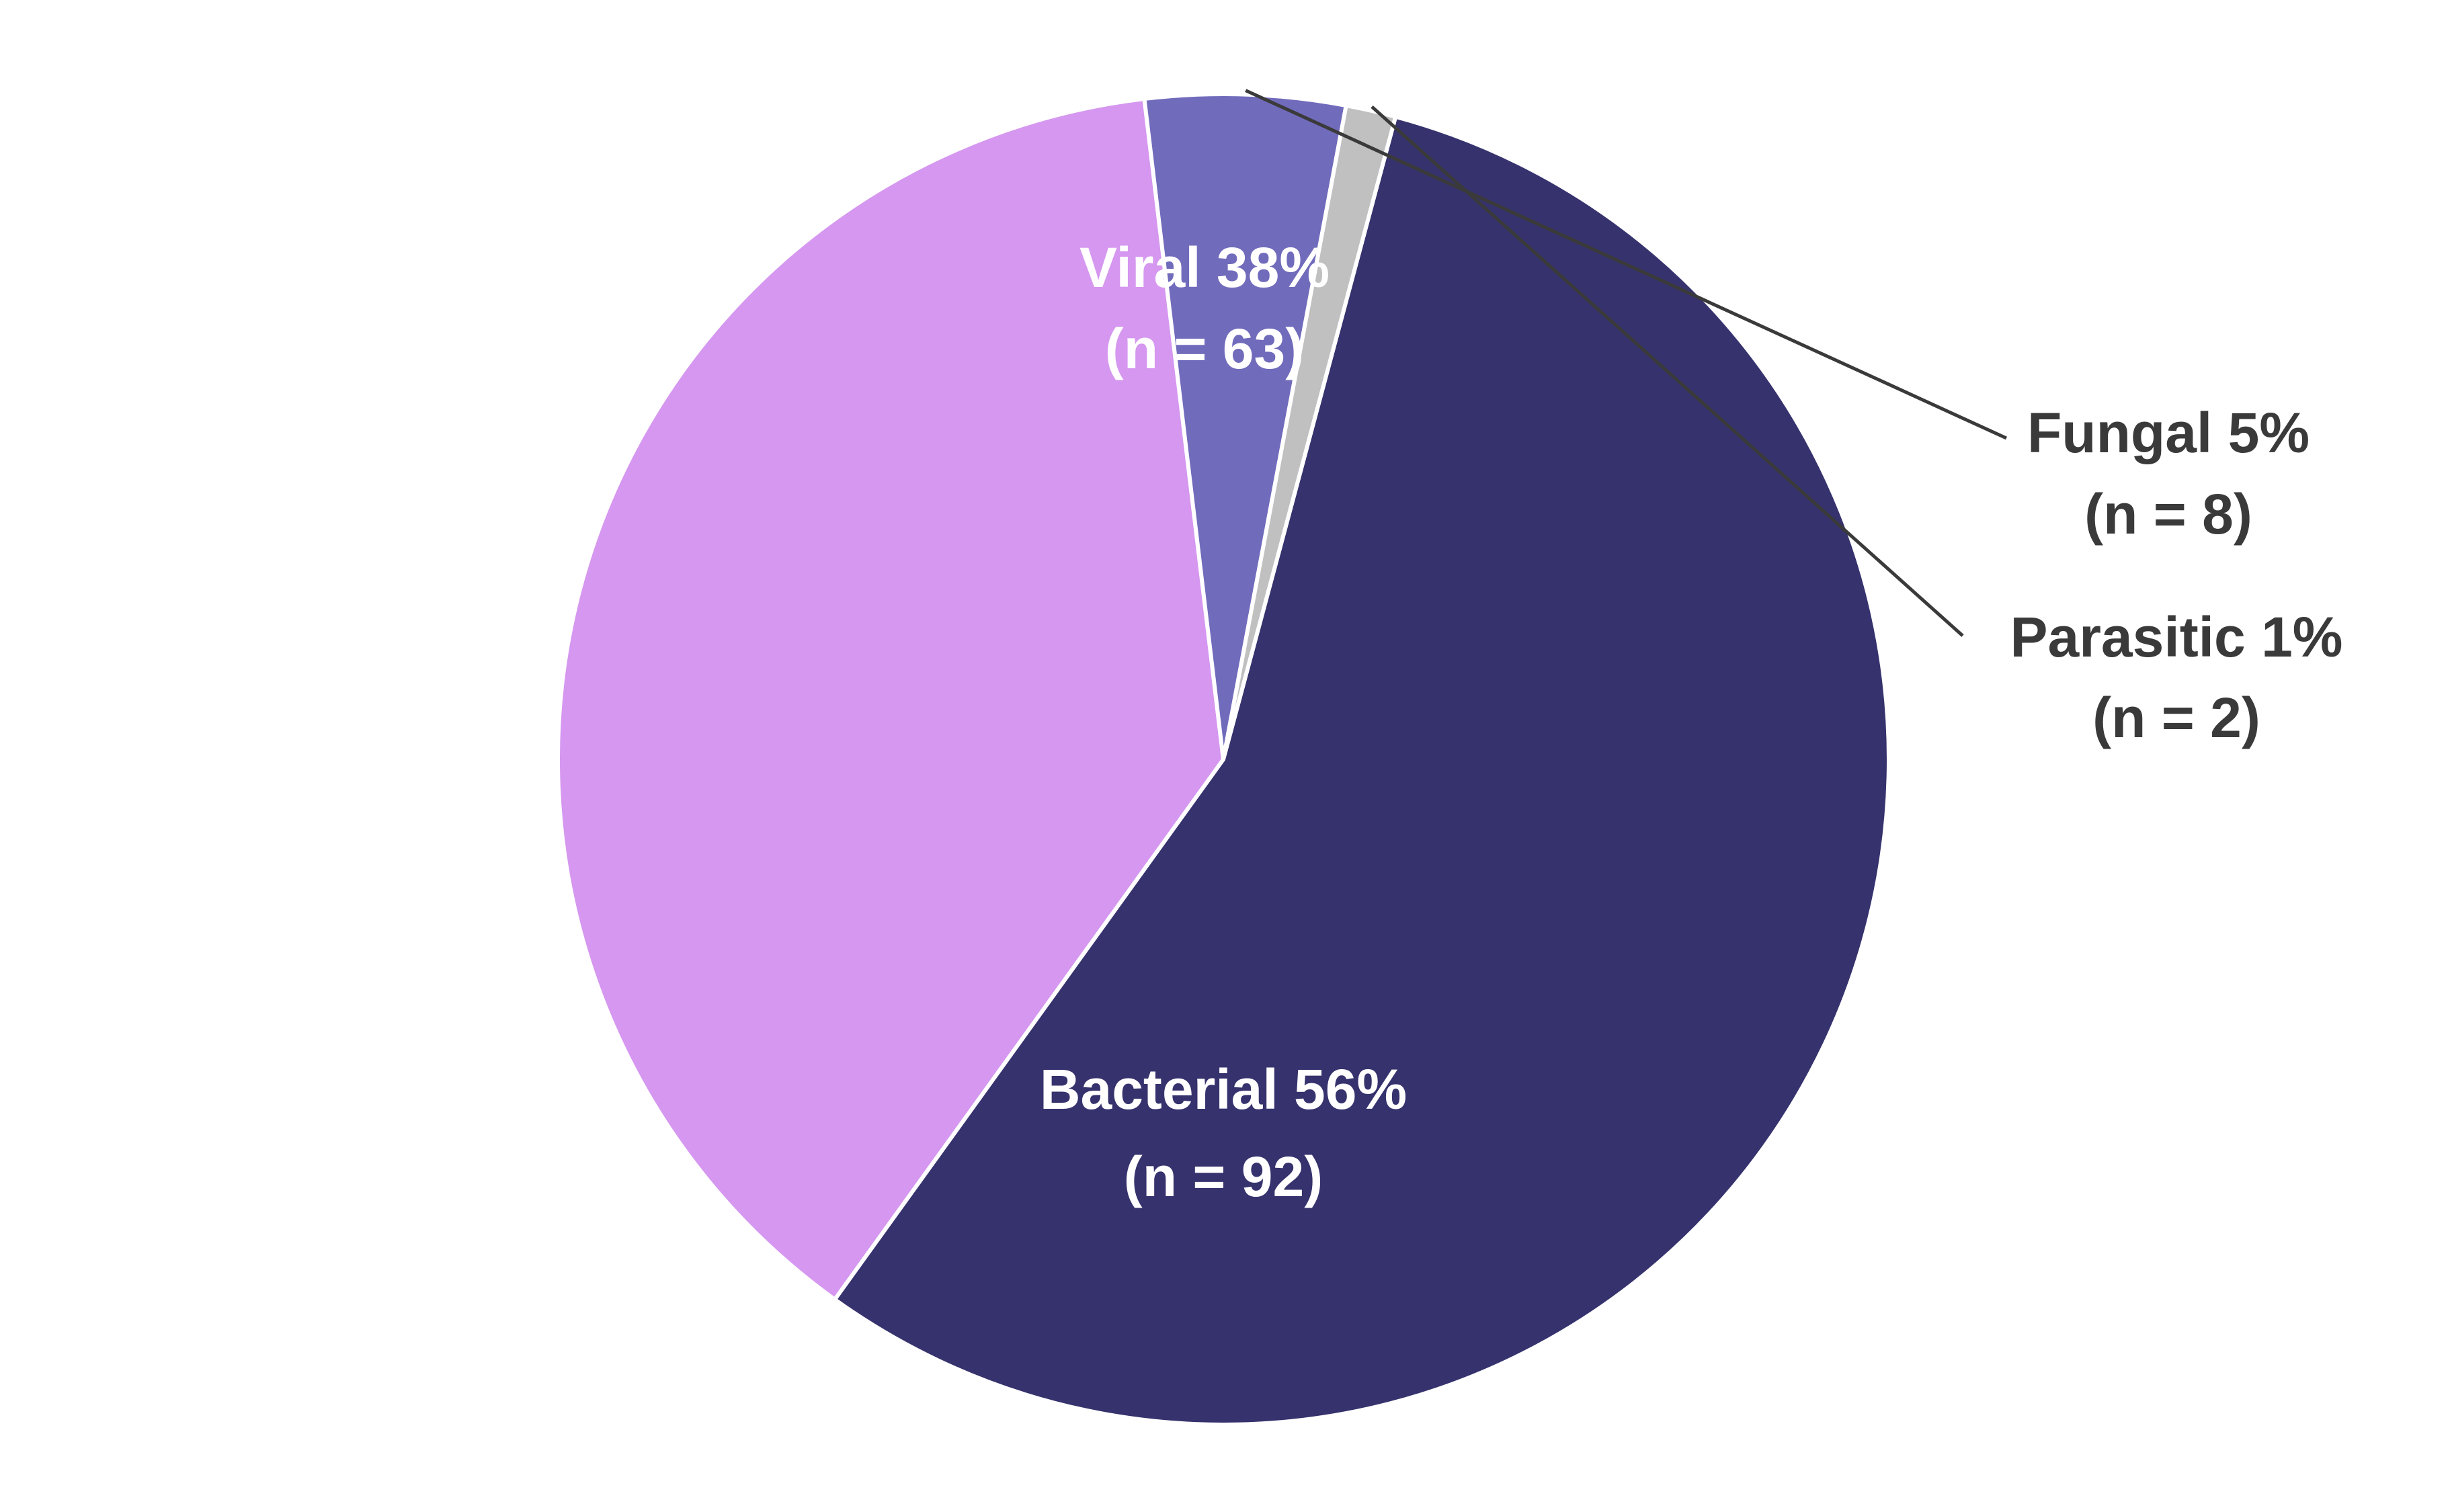  I want to click on slice-count-viral: (n = 63), so click(1205, 348).